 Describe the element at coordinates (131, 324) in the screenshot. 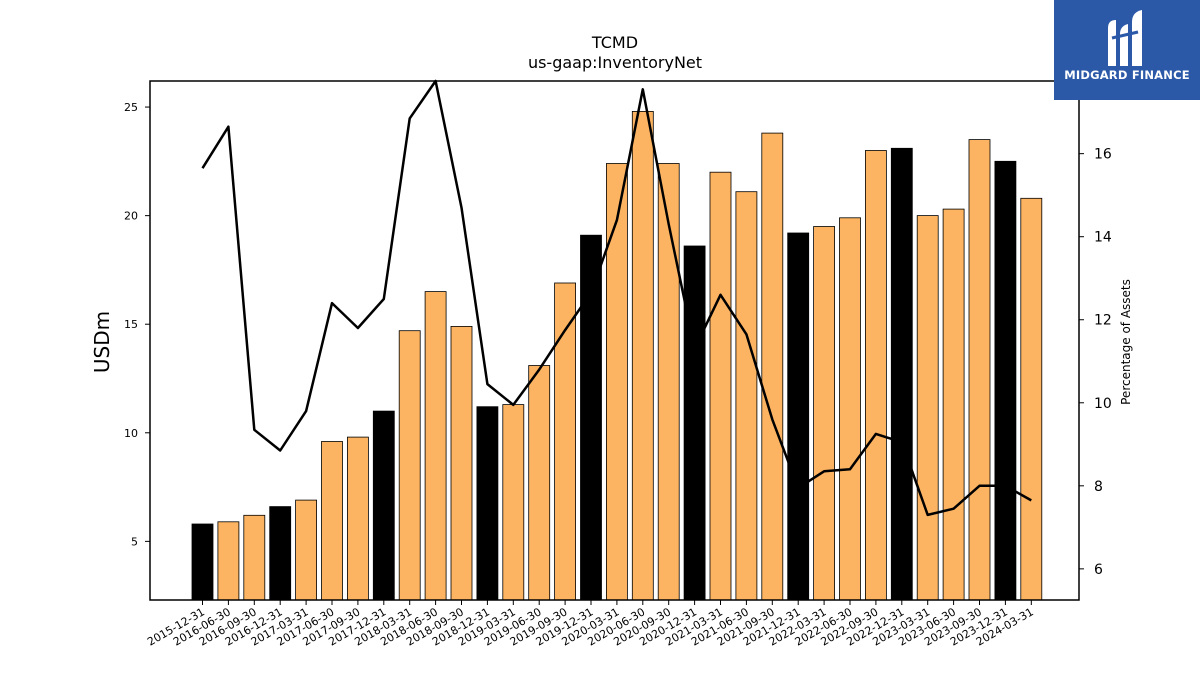

I see `left-tick-label: 15` at that location.